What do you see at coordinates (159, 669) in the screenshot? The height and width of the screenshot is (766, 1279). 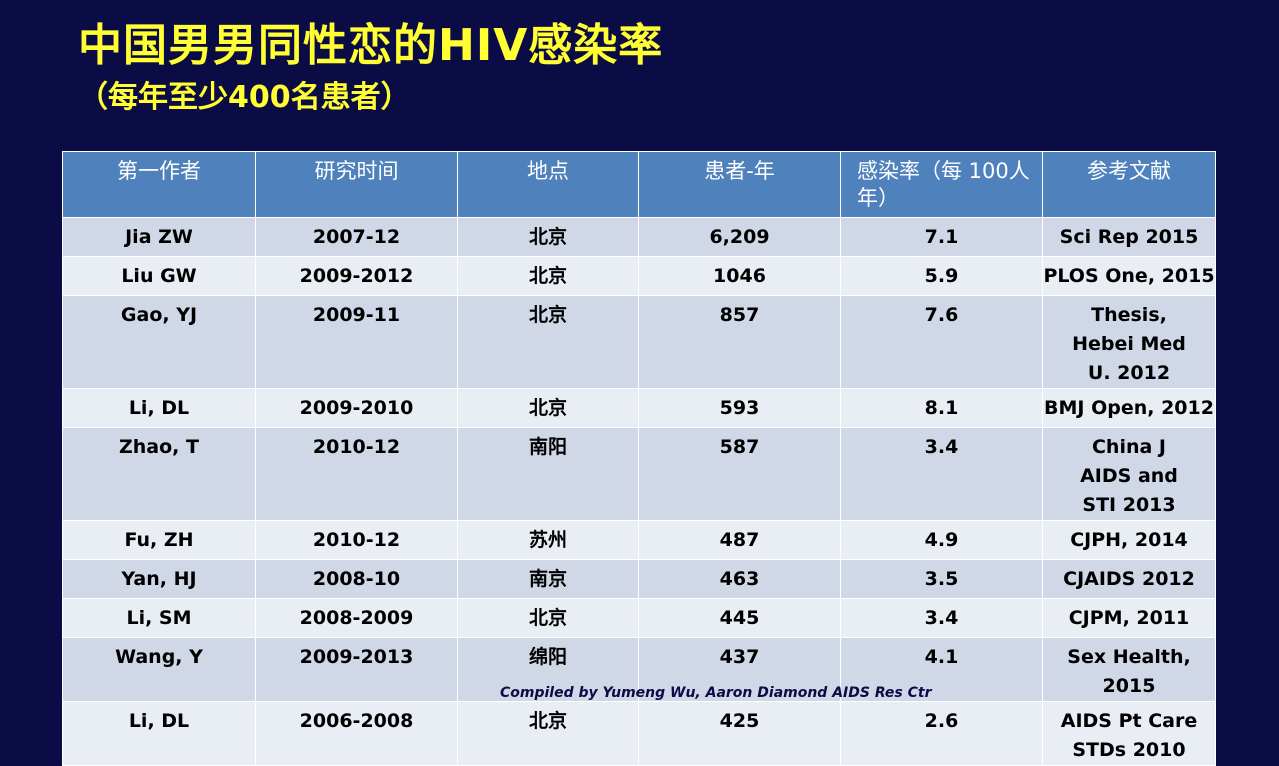 I see `cell-author: Wang, Y` at bounding box center [159, 669].